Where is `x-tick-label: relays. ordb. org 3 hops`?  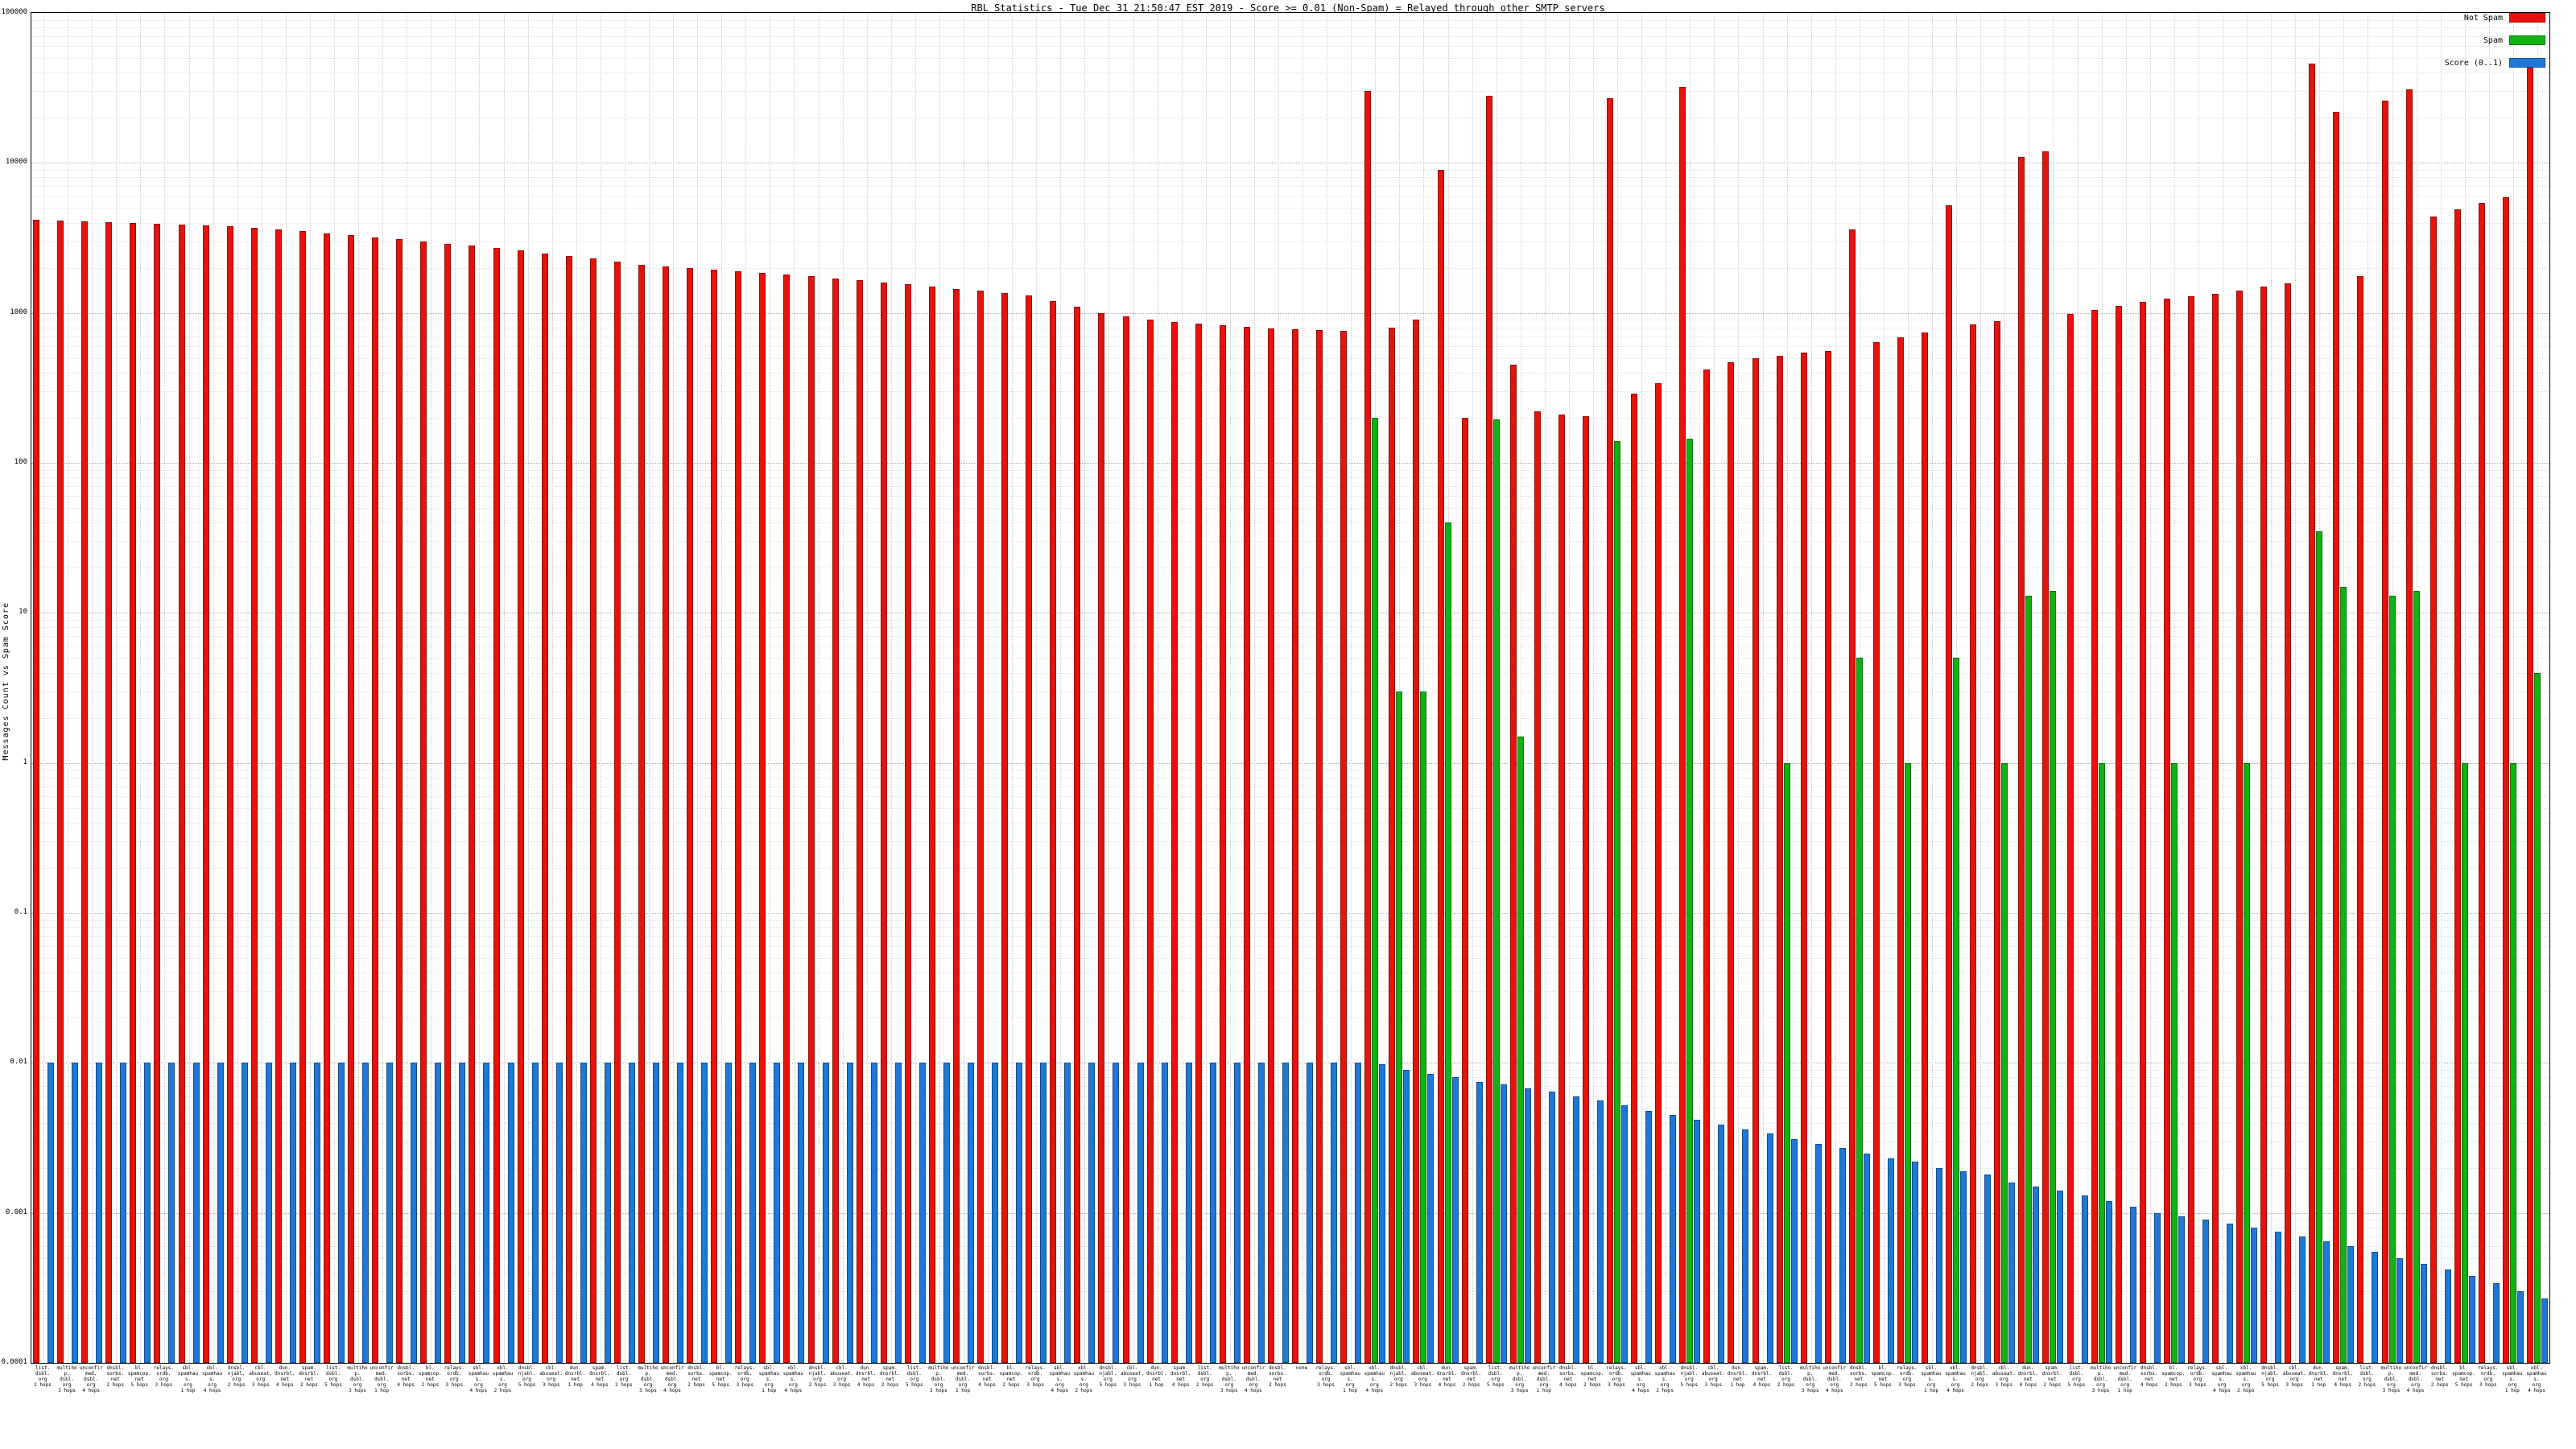
x-tick-label: relays. ordb. org 3 hops is located at coordinates (454, 1376).